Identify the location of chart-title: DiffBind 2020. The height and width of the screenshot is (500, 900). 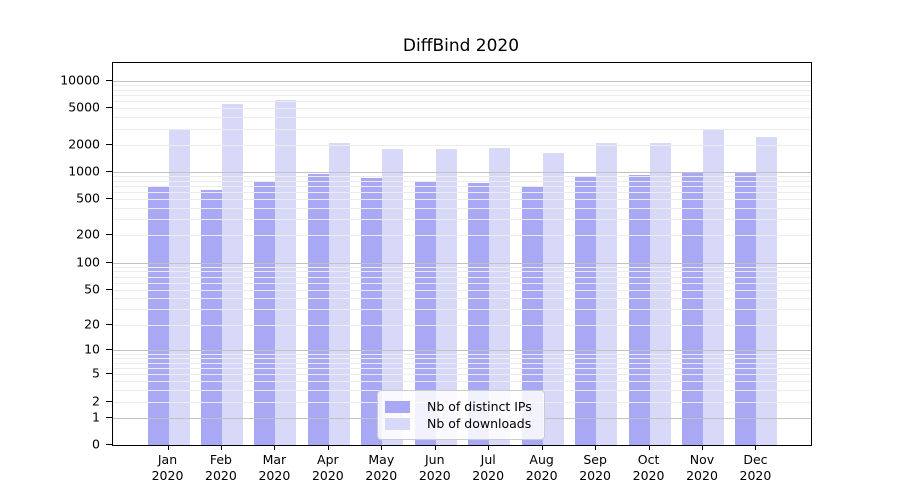
(461, 46).